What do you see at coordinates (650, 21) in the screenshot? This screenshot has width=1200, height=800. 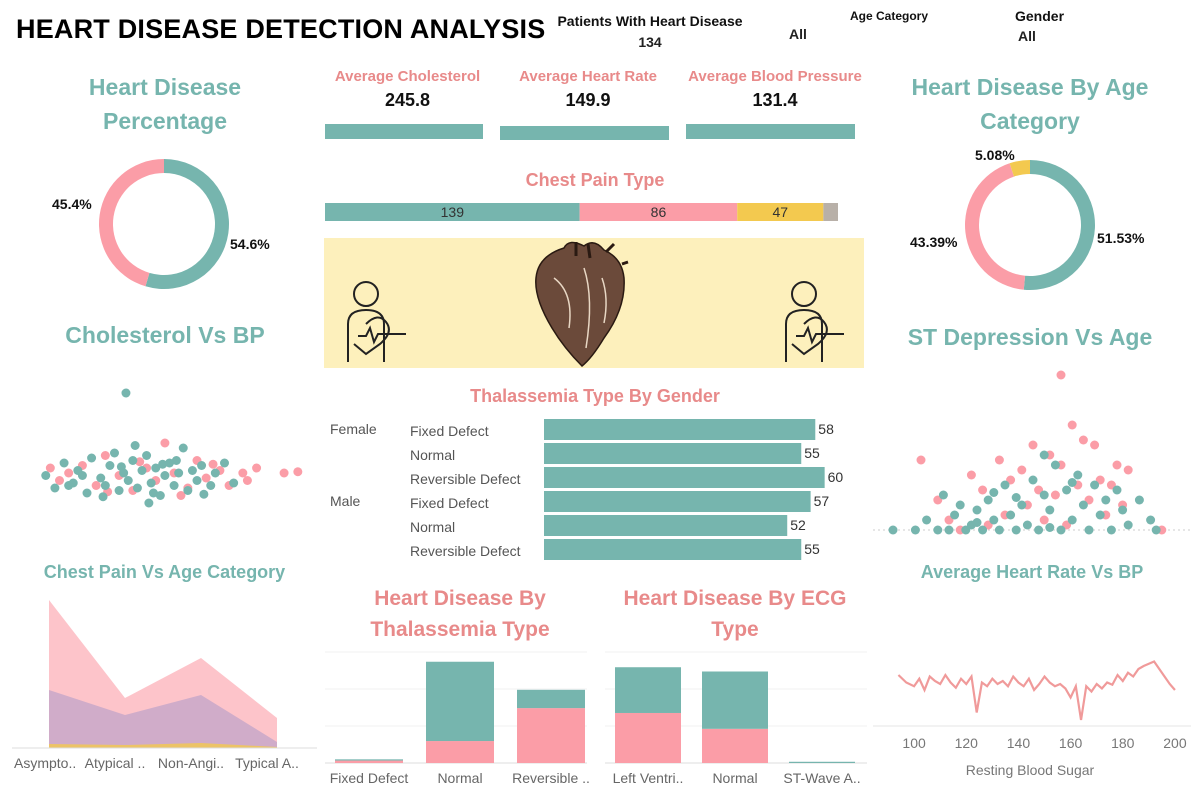 I see `patients-label: Patients With Heart Disease` at bounding box center [650, 21].